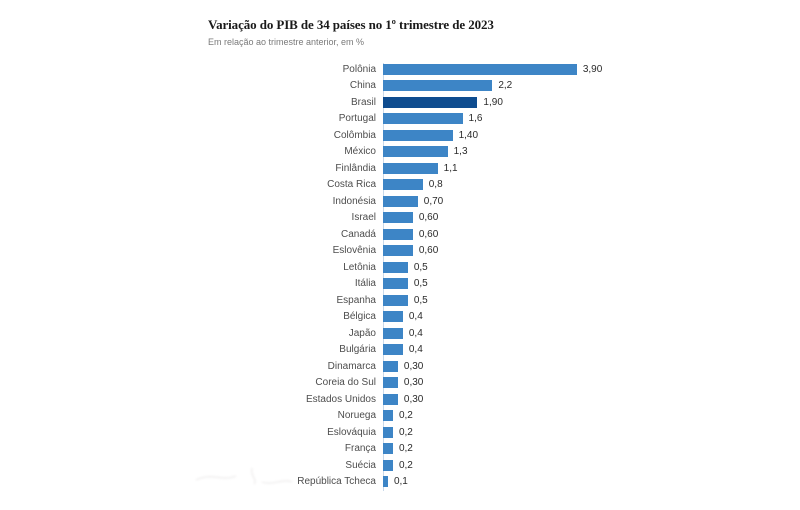  Describe the element at coordinates (400, 185) in the screenshot. I see `chart-row: Costa Rica 0,8` at that location.